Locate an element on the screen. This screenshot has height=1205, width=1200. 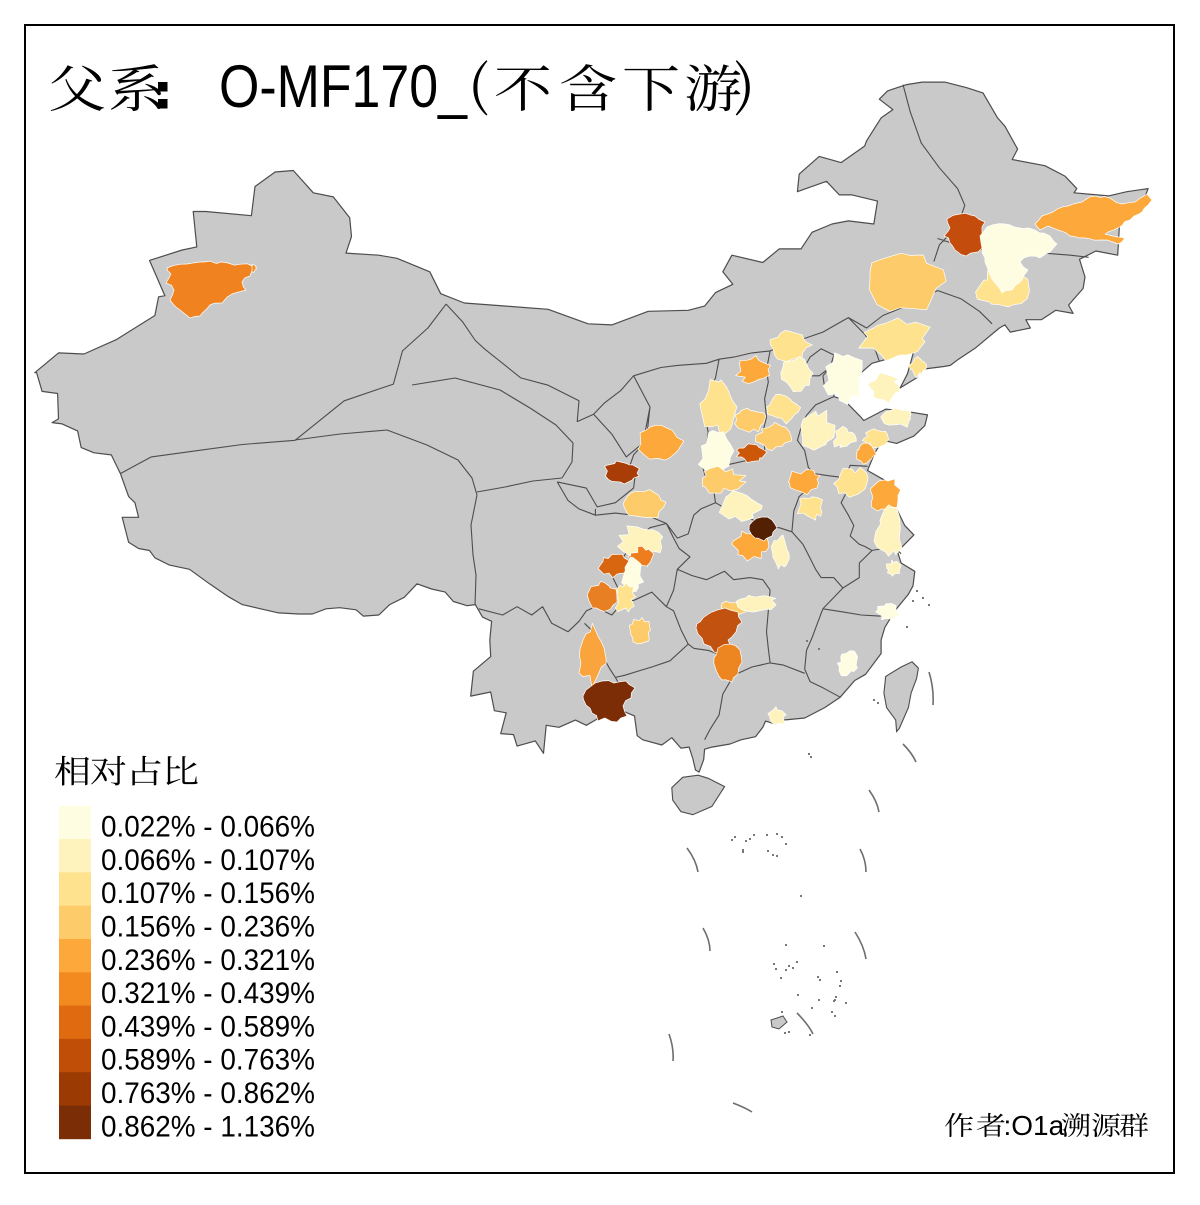
svg-text: 0.066% - 0.107% is located at coordinates (208, 860).